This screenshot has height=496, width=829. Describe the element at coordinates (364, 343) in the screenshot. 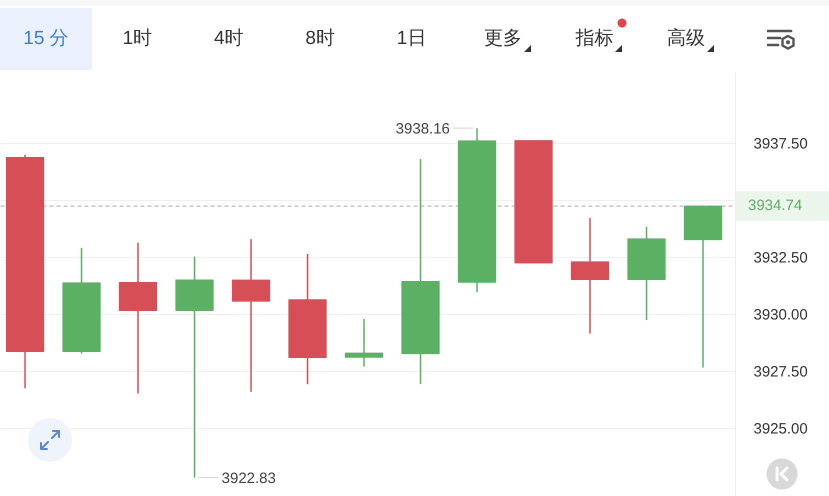

I see `candlestick` at that location.